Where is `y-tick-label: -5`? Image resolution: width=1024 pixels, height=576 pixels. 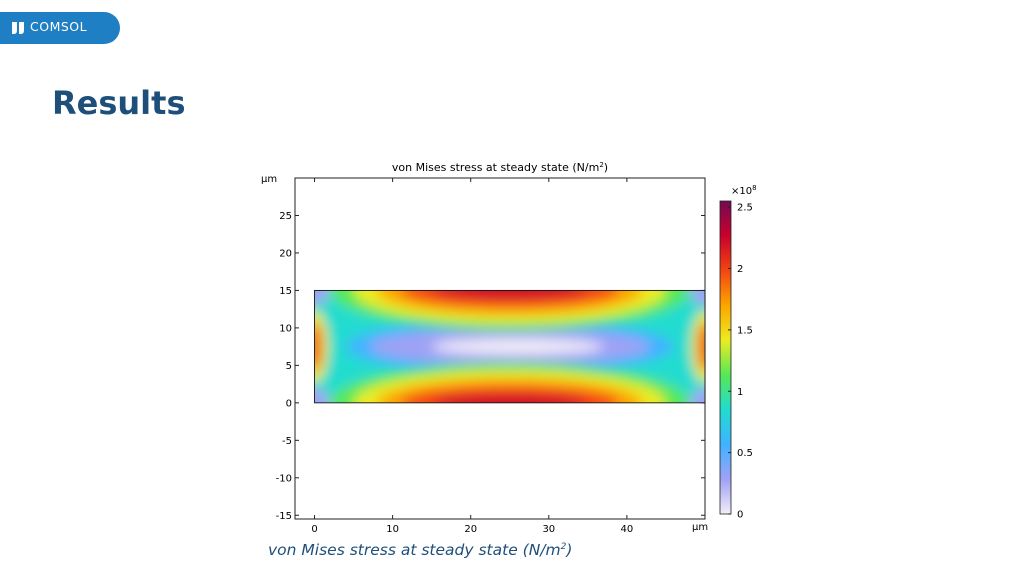 y-tick-label: -5 is located at coordinates (287, 441).